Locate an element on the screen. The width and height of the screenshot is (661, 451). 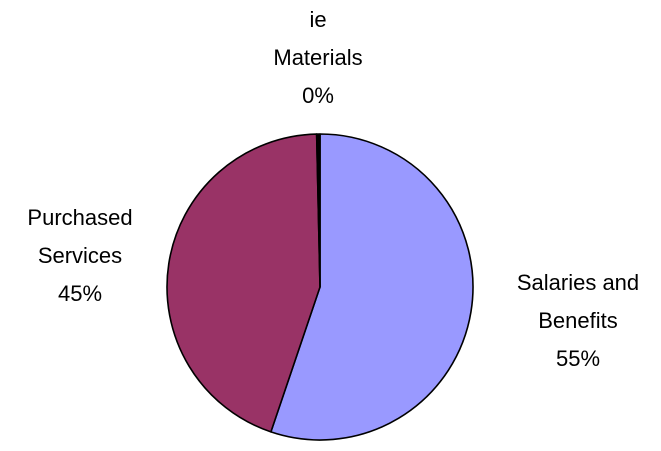
slice-category-label-1-line-0: Purchased is located at coordinates (79, 217).